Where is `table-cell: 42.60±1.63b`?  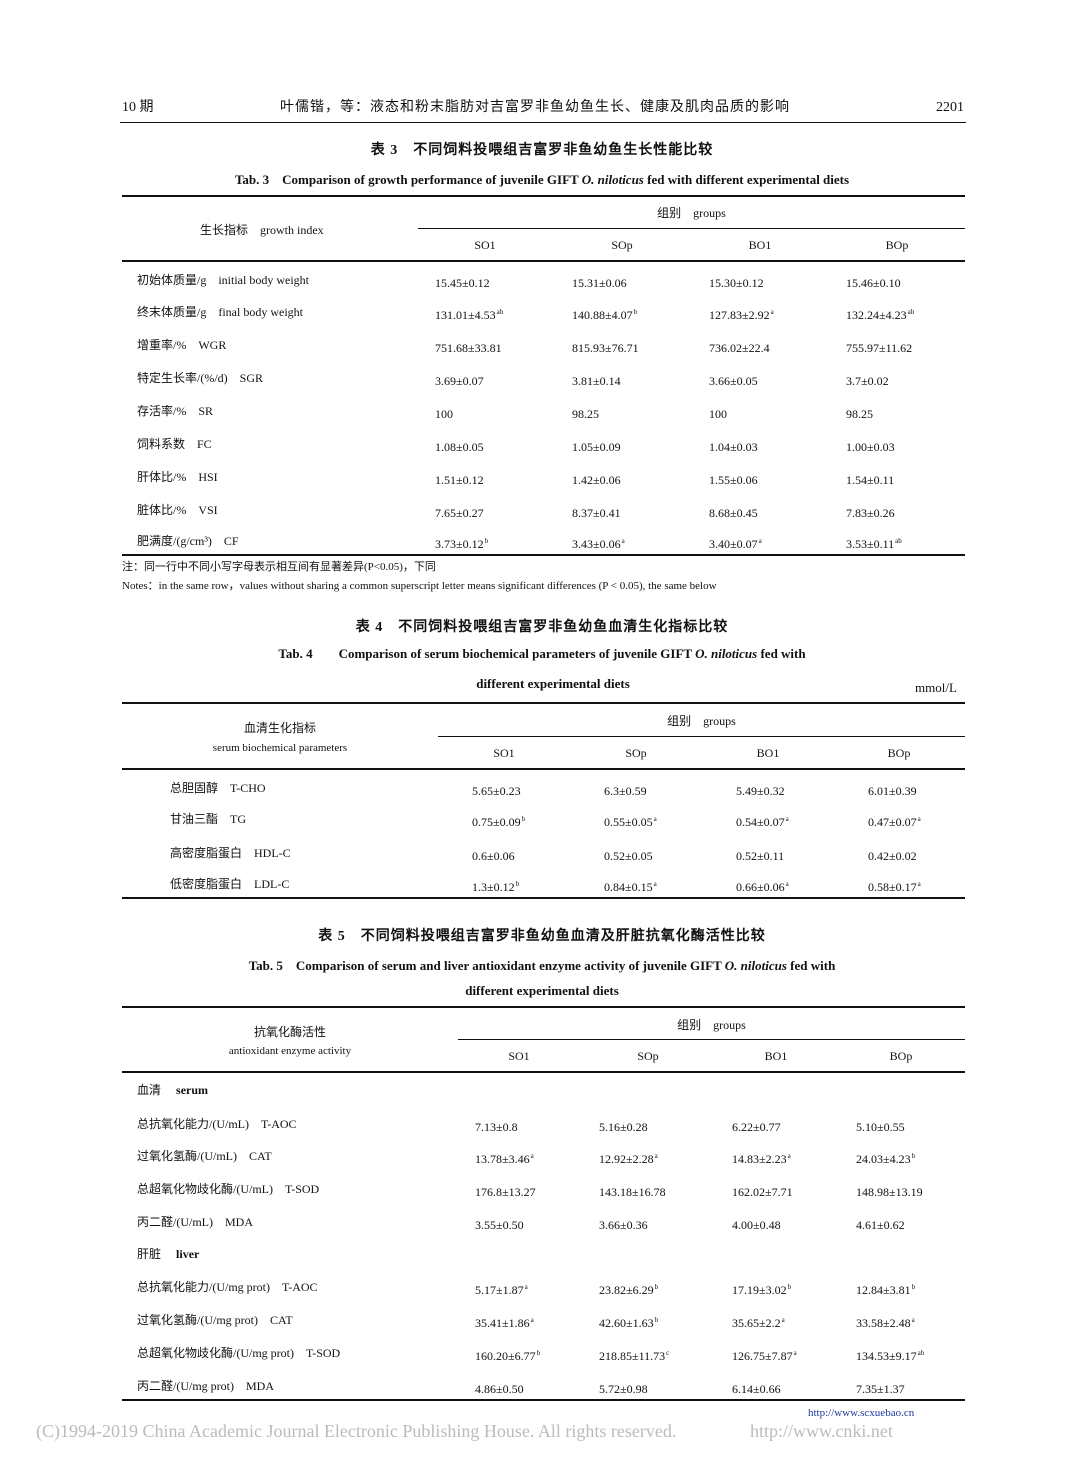
table-cell: 42.60±1.63b is located at coordinates (628, 1321).